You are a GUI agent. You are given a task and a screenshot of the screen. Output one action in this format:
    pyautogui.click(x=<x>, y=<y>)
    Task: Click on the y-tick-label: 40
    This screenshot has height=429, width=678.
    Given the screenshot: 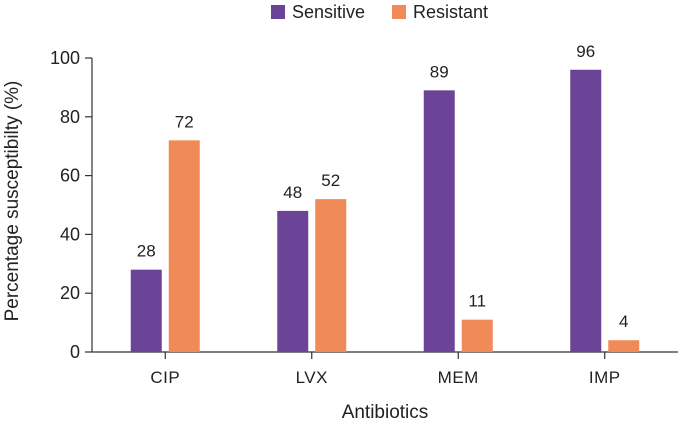 What is the action you would take?
    pyautogui.click(x=70, y=234)
    